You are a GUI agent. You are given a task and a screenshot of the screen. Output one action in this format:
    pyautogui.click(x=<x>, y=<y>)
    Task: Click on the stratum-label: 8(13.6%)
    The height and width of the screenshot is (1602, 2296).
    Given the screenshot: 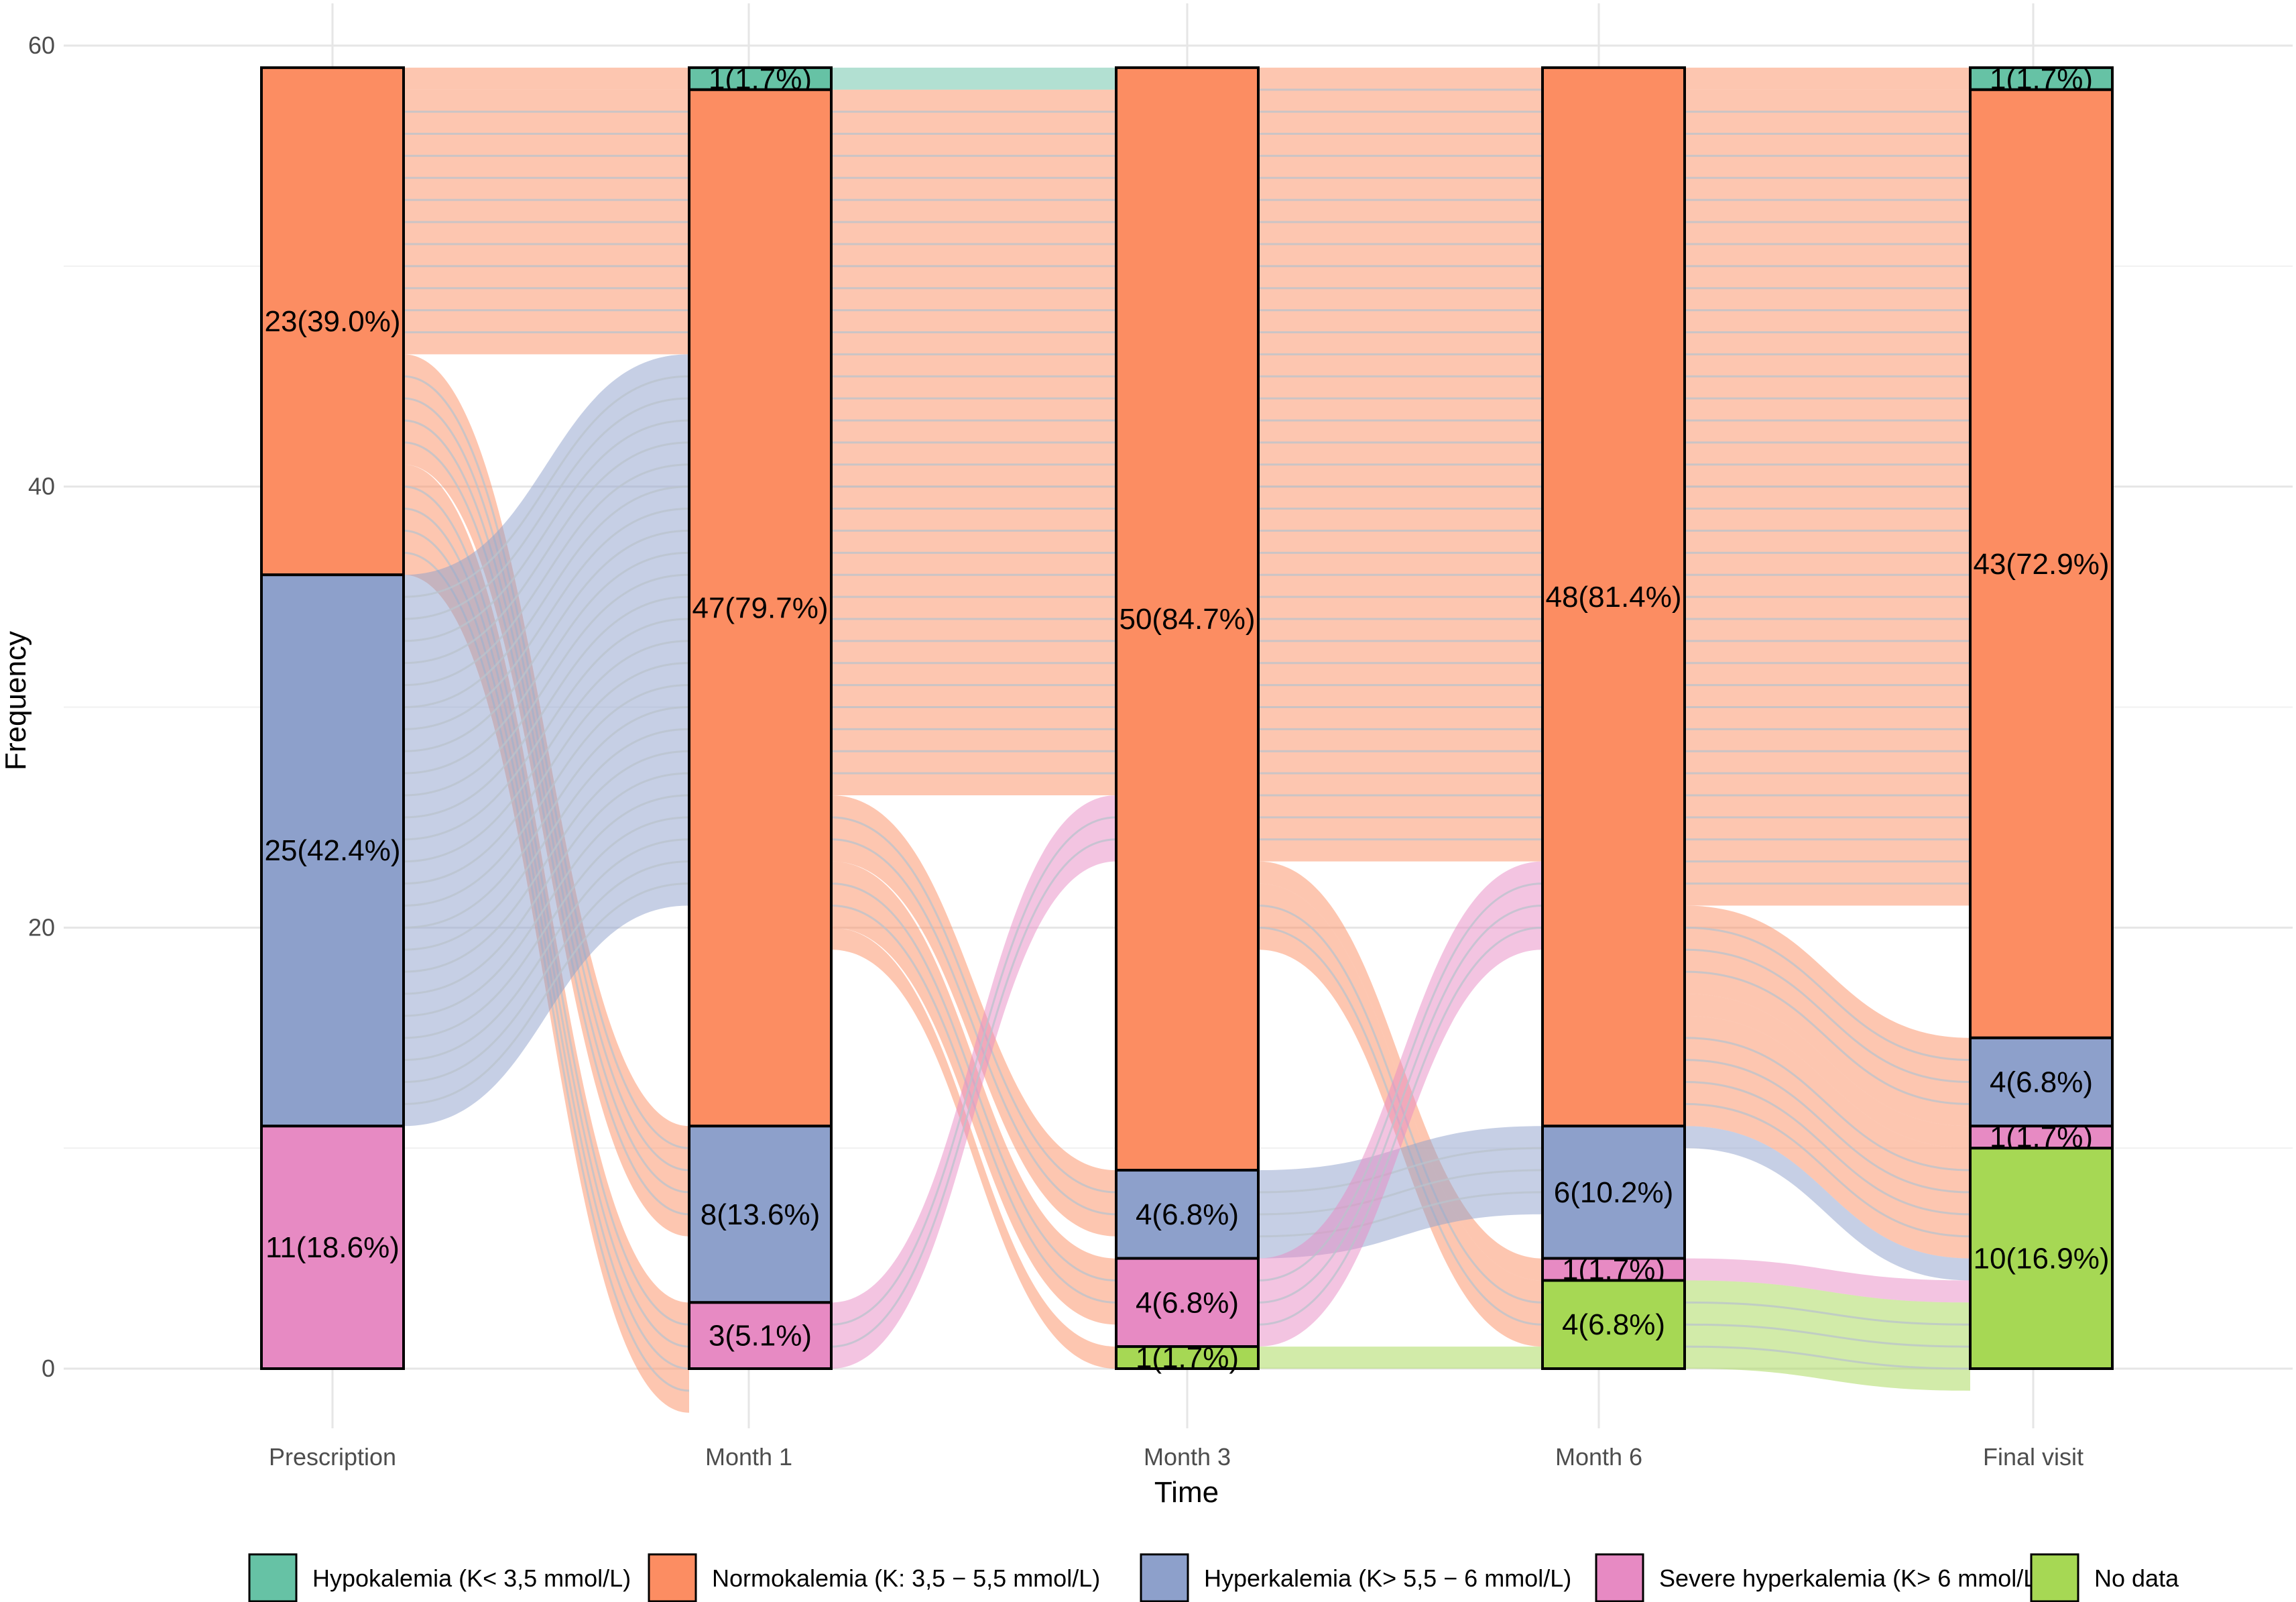 What is the action you would take?
    pyautogui.click(x=761, y=1214)
    